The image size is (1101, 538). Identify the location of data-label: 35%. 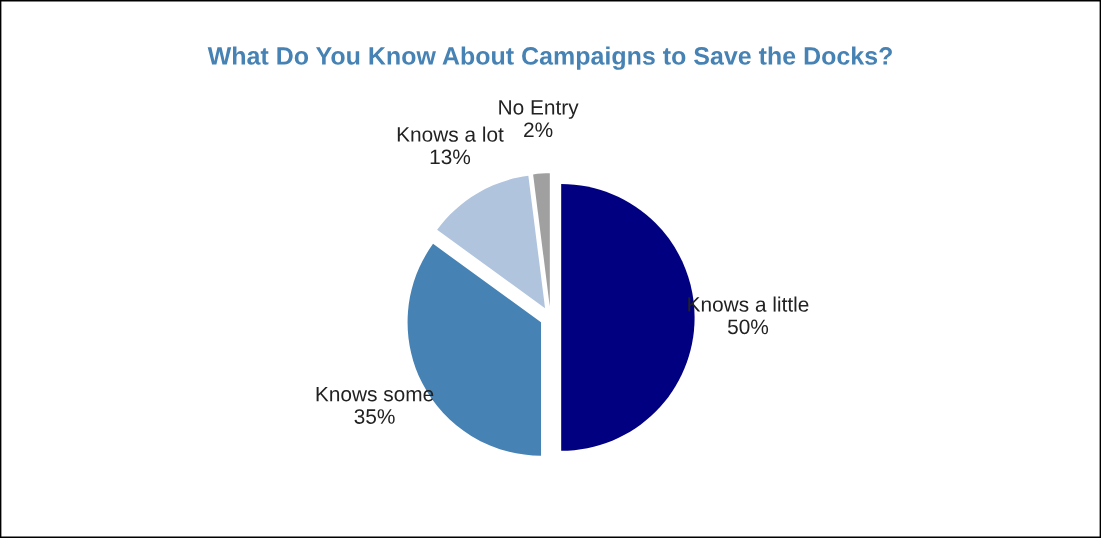
(374, 416).